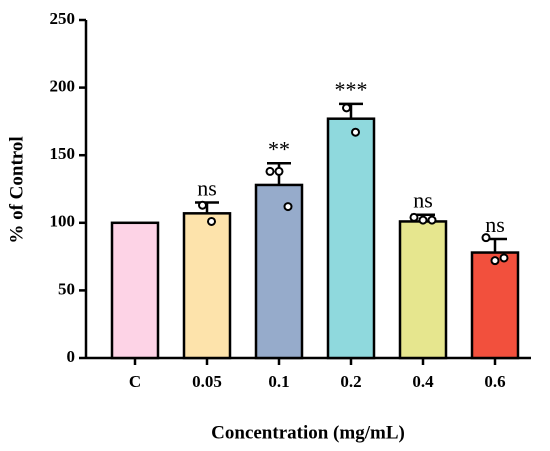 The width and height of the screenshot is (550, 451). Describe the element at coordinates (66, 288) in the screenshot. I see `y-tick-label: 50` at that location.